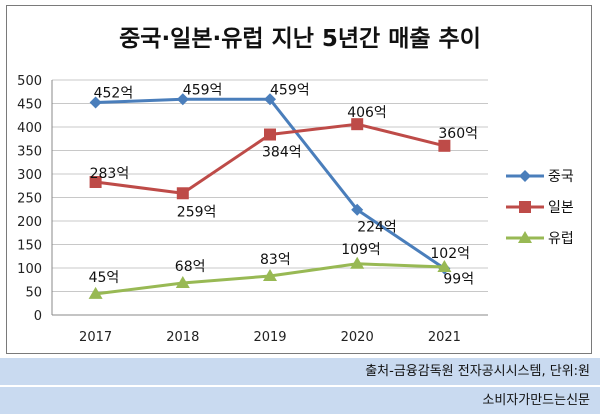  What do you see at coordinates (38, 316) in the screenshot?
I see `y-tick-label: 0` at bounding box center [38, 316].